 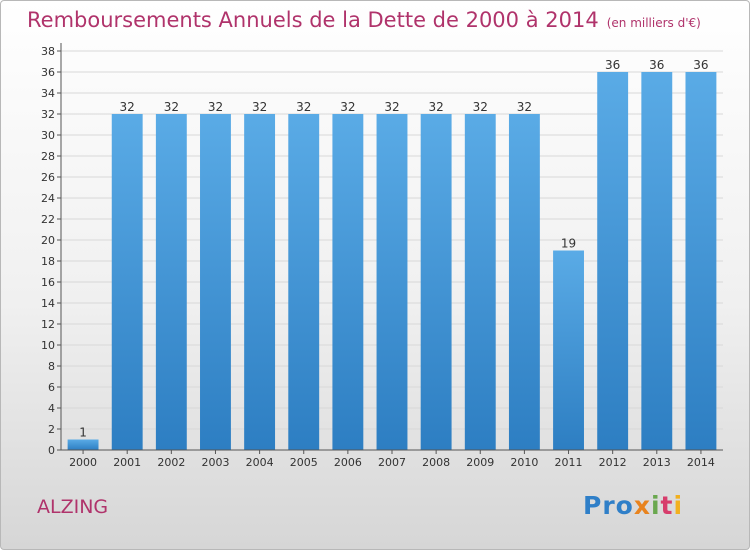 What do you see at coordinates (73, 507) in the screenshot?
I see `place-name: ALZING` at bounding box center [73, 507].